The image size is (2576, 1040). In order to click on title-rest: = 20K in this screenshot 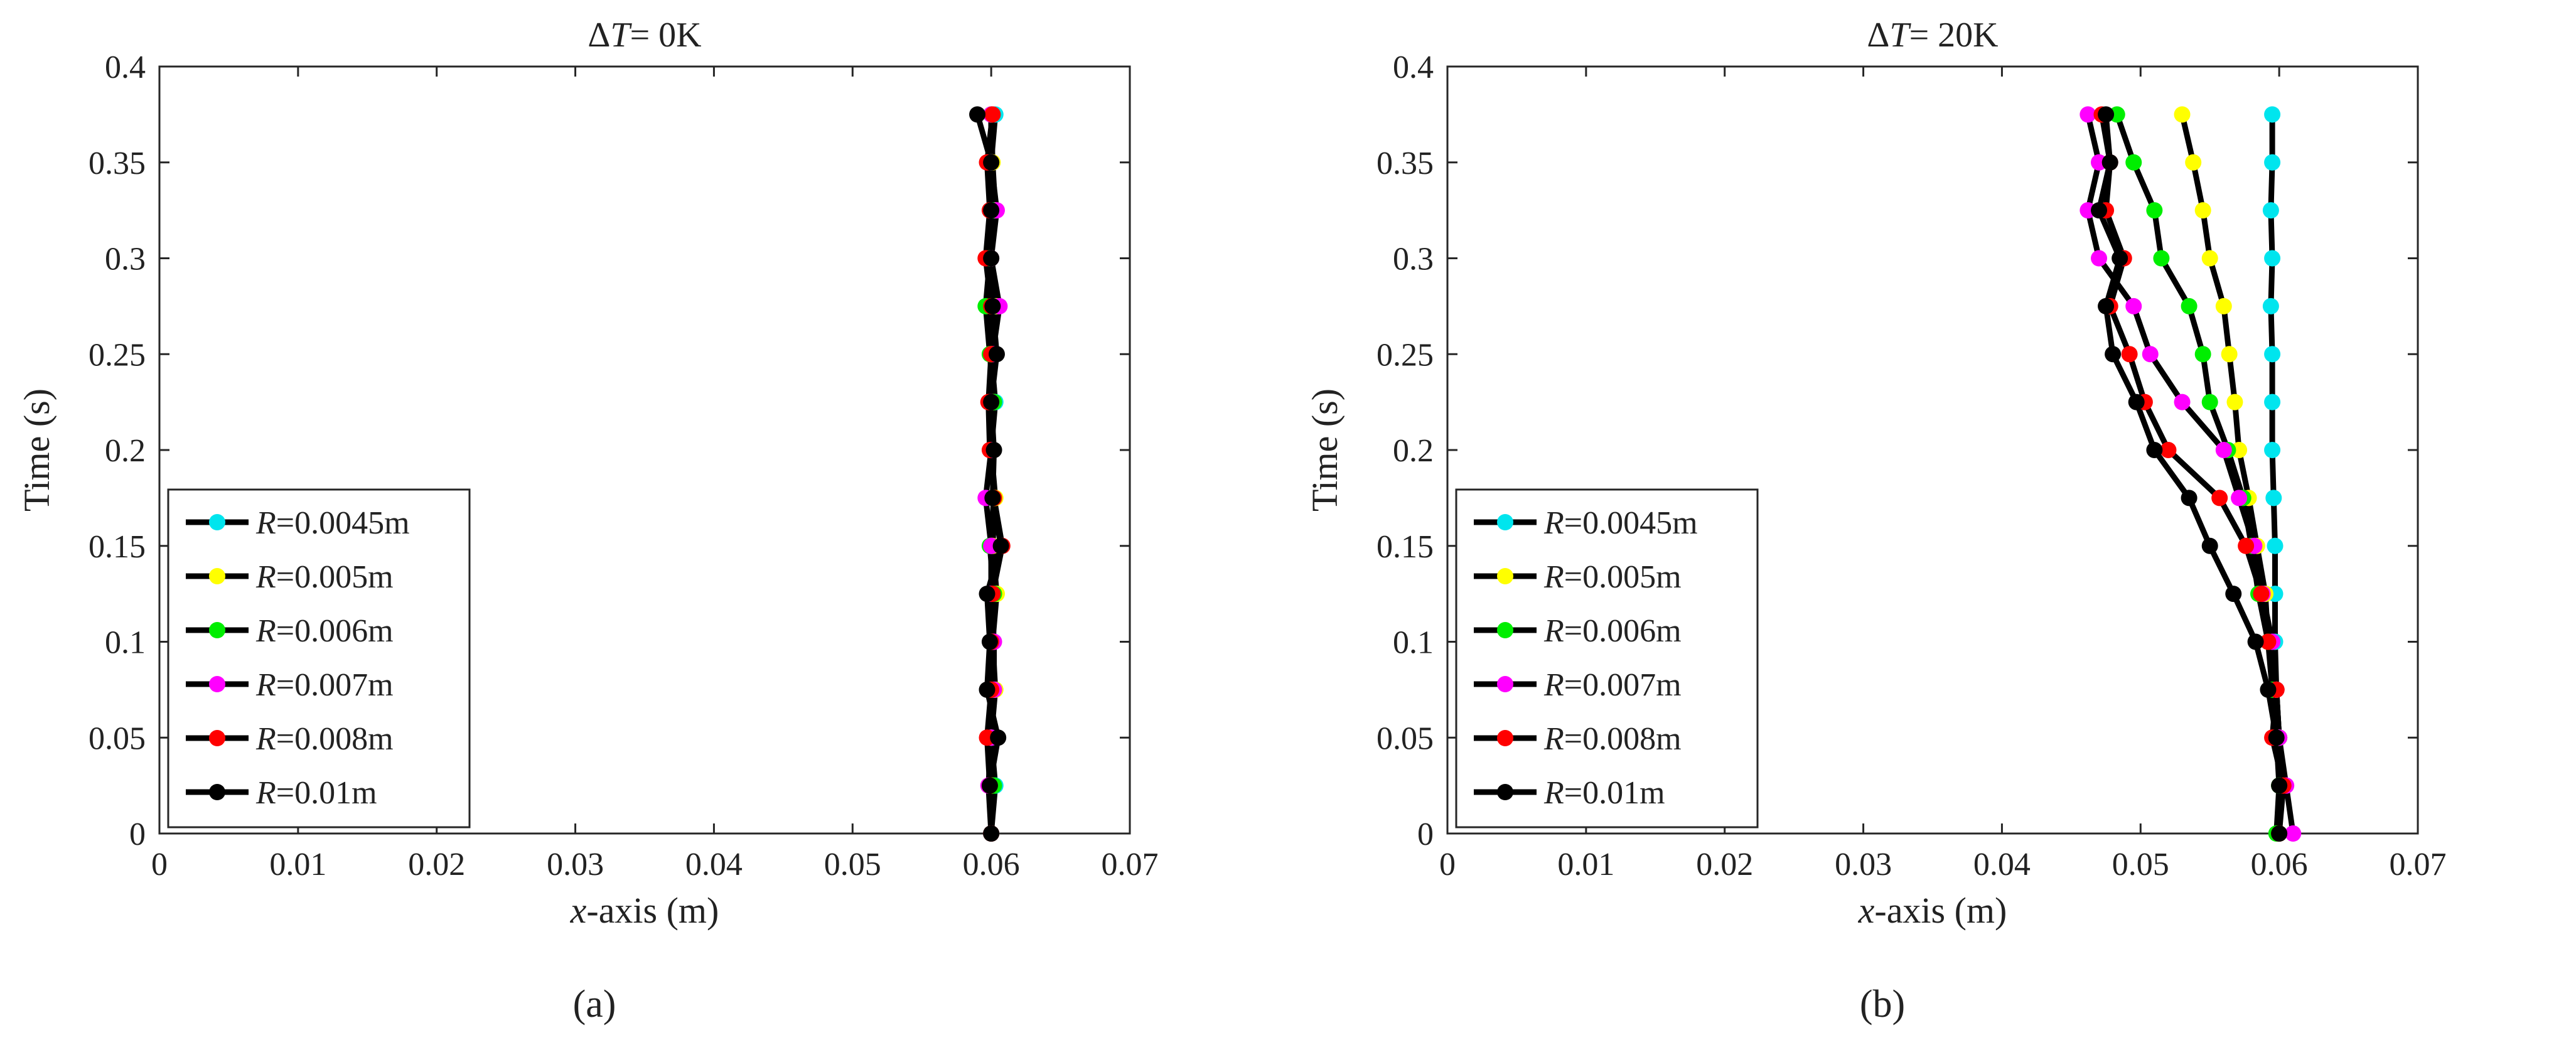, I will do `click(1954, 35)`.